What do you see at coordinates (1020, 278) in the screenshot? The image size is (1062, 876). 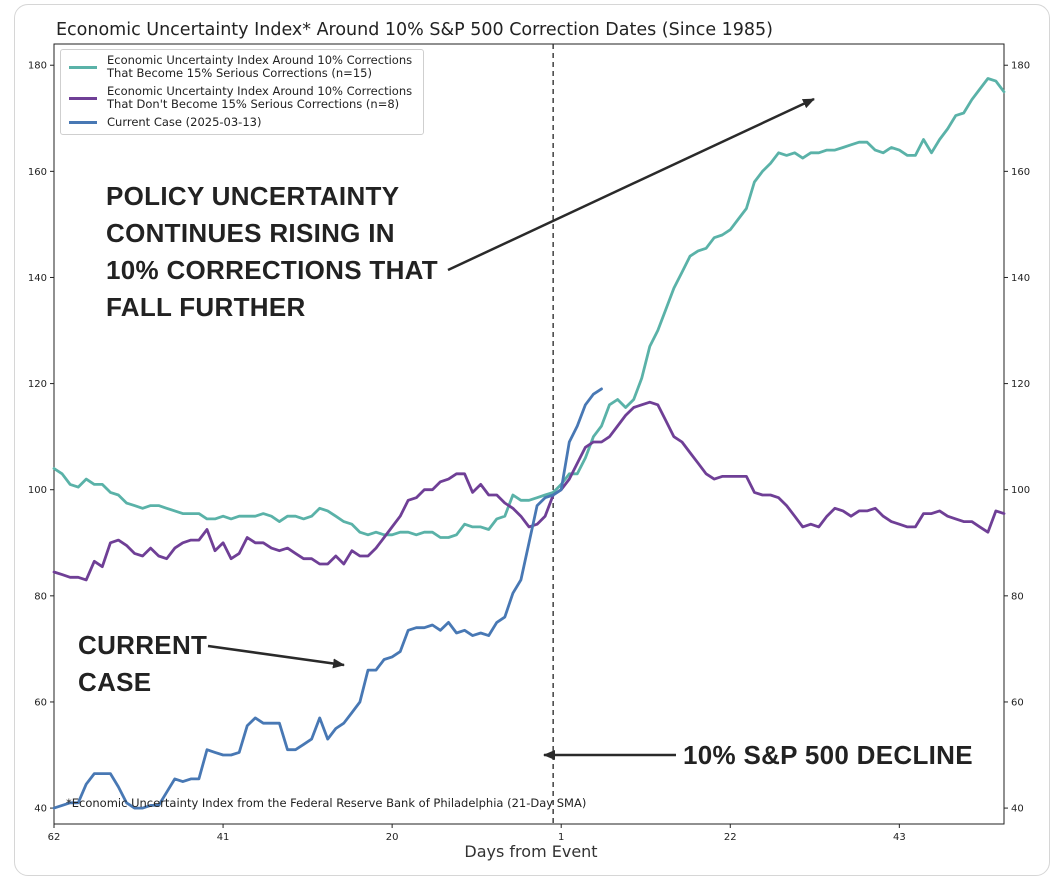 I see `y-tick-label-right-140: 140` at bounding box center [1020, 278].